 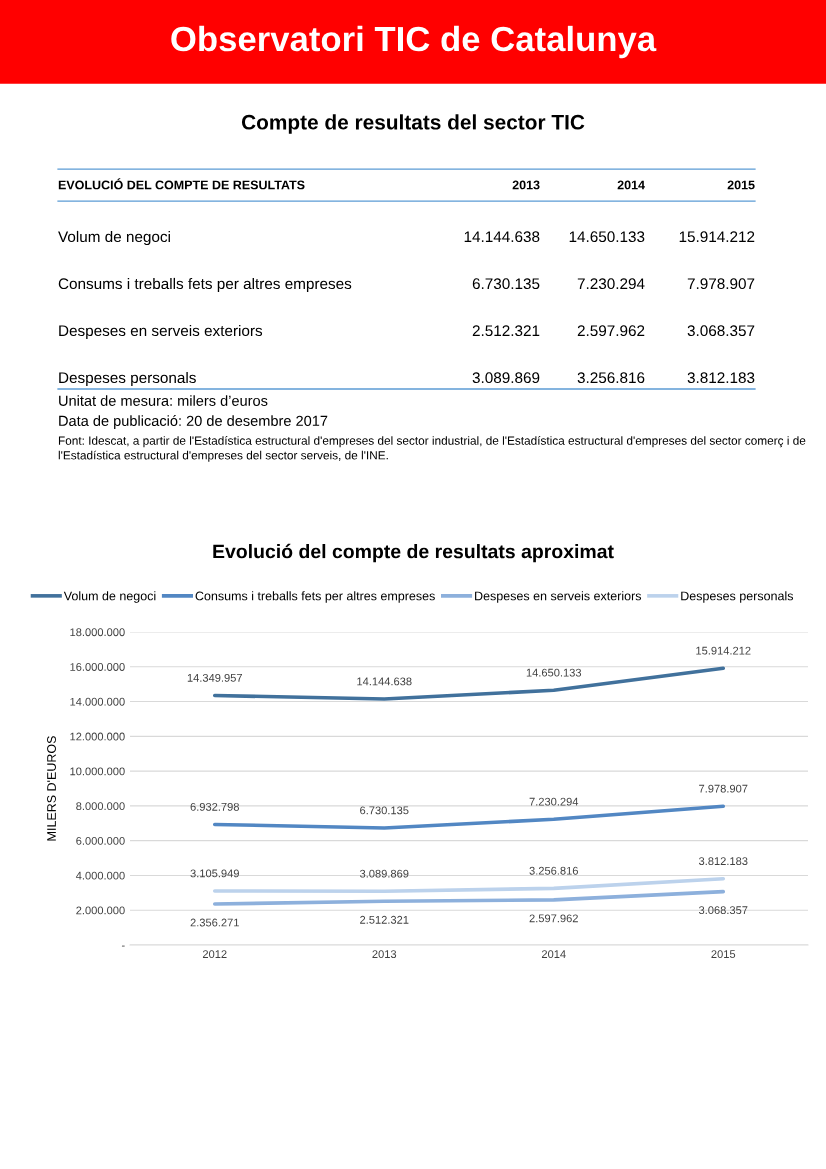 I want to click on text: 3.256.816, so click(x=611, y=378).